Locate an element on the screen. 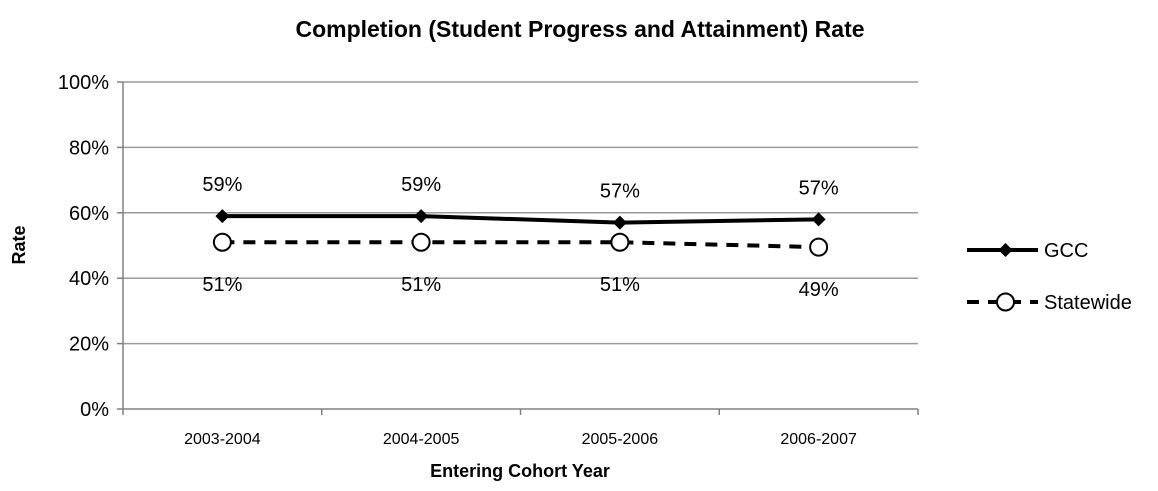 The image size is (1158, 491). data-labels: 59% 59% 57% 57% 51% 51% 51% 49% is located at coordinates (520, 237).